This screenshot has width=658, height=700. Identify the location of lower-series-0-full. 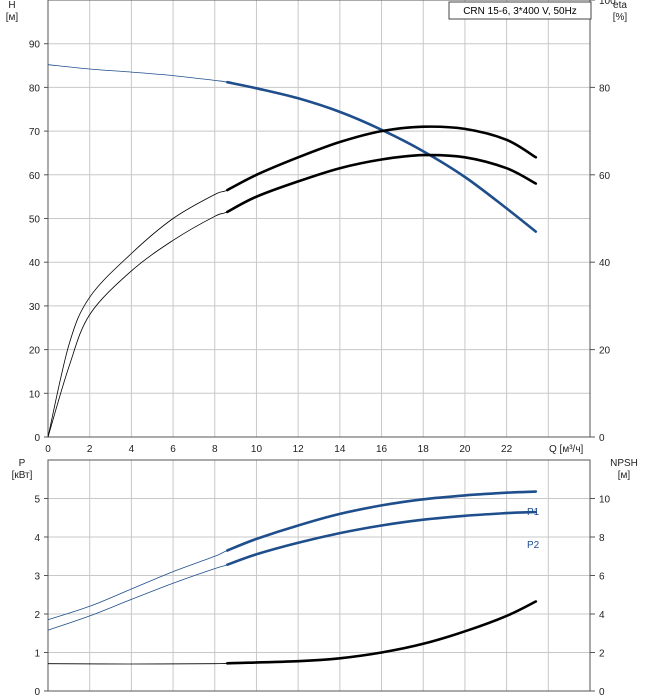
(291, 556).